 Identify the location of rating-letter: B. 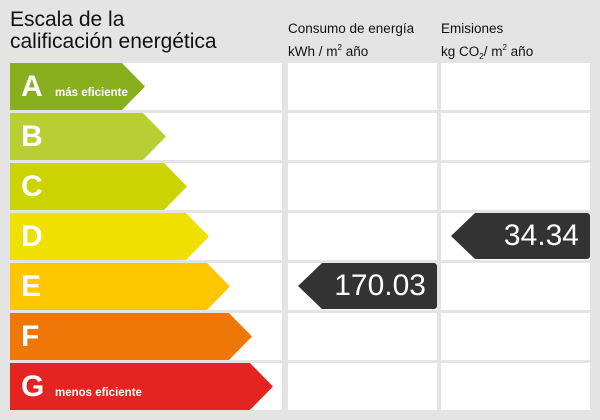
(32, 136).